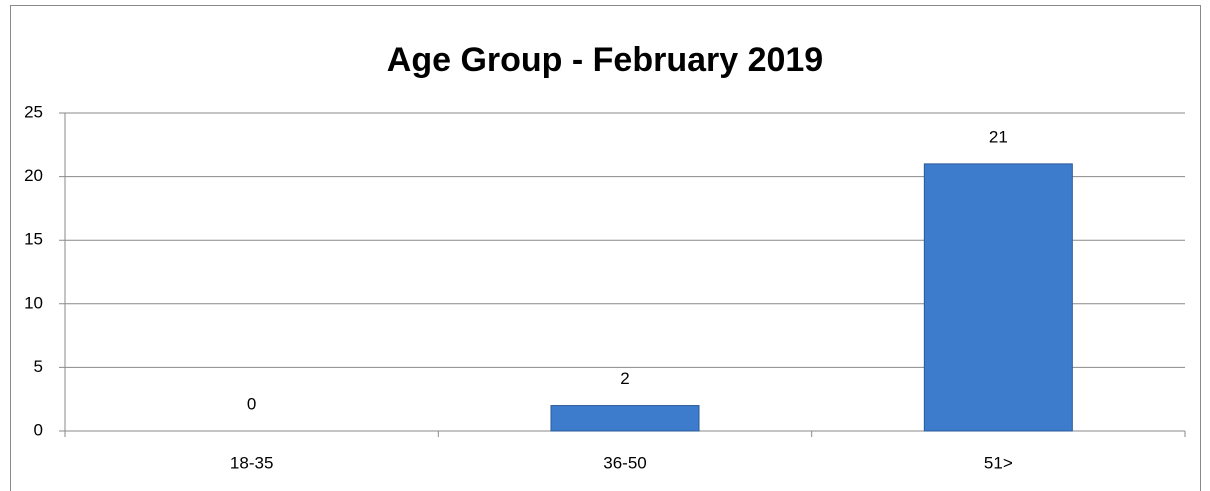  I want to click on y-tick-label: 10, so click(33, 302).